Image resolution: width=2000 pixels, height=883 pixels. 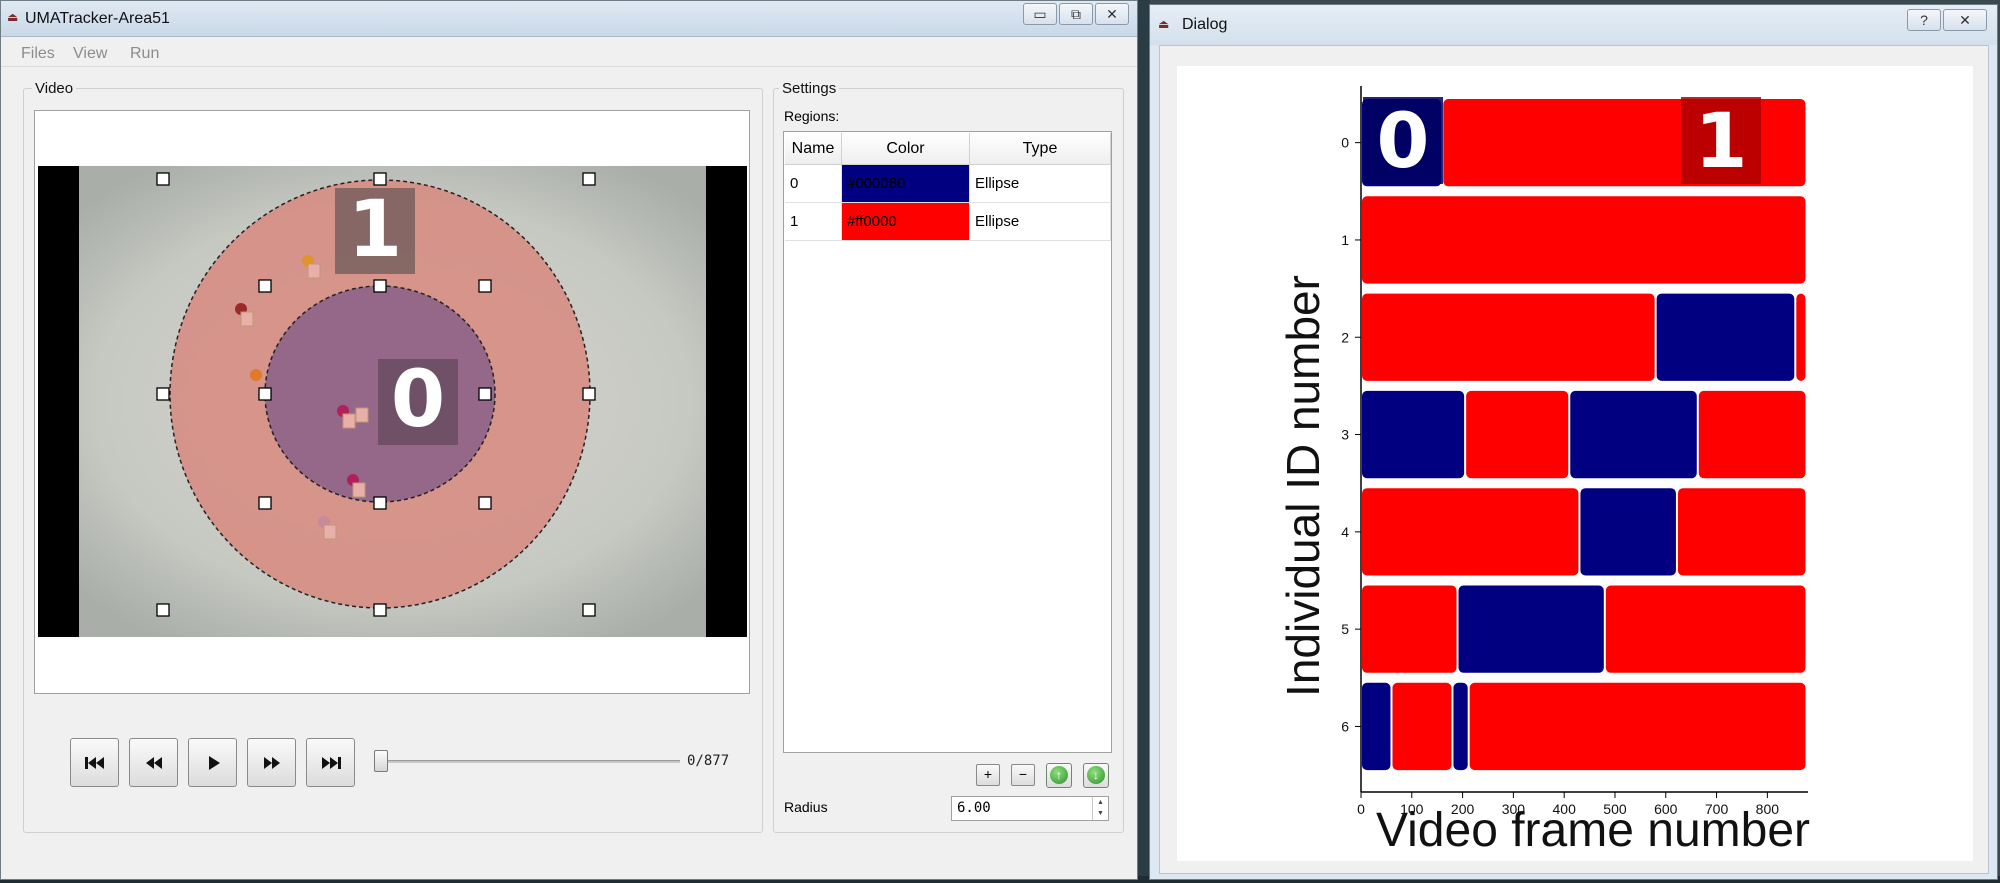 I want to click on video-group-label: Video, so click(x=54, y=88).